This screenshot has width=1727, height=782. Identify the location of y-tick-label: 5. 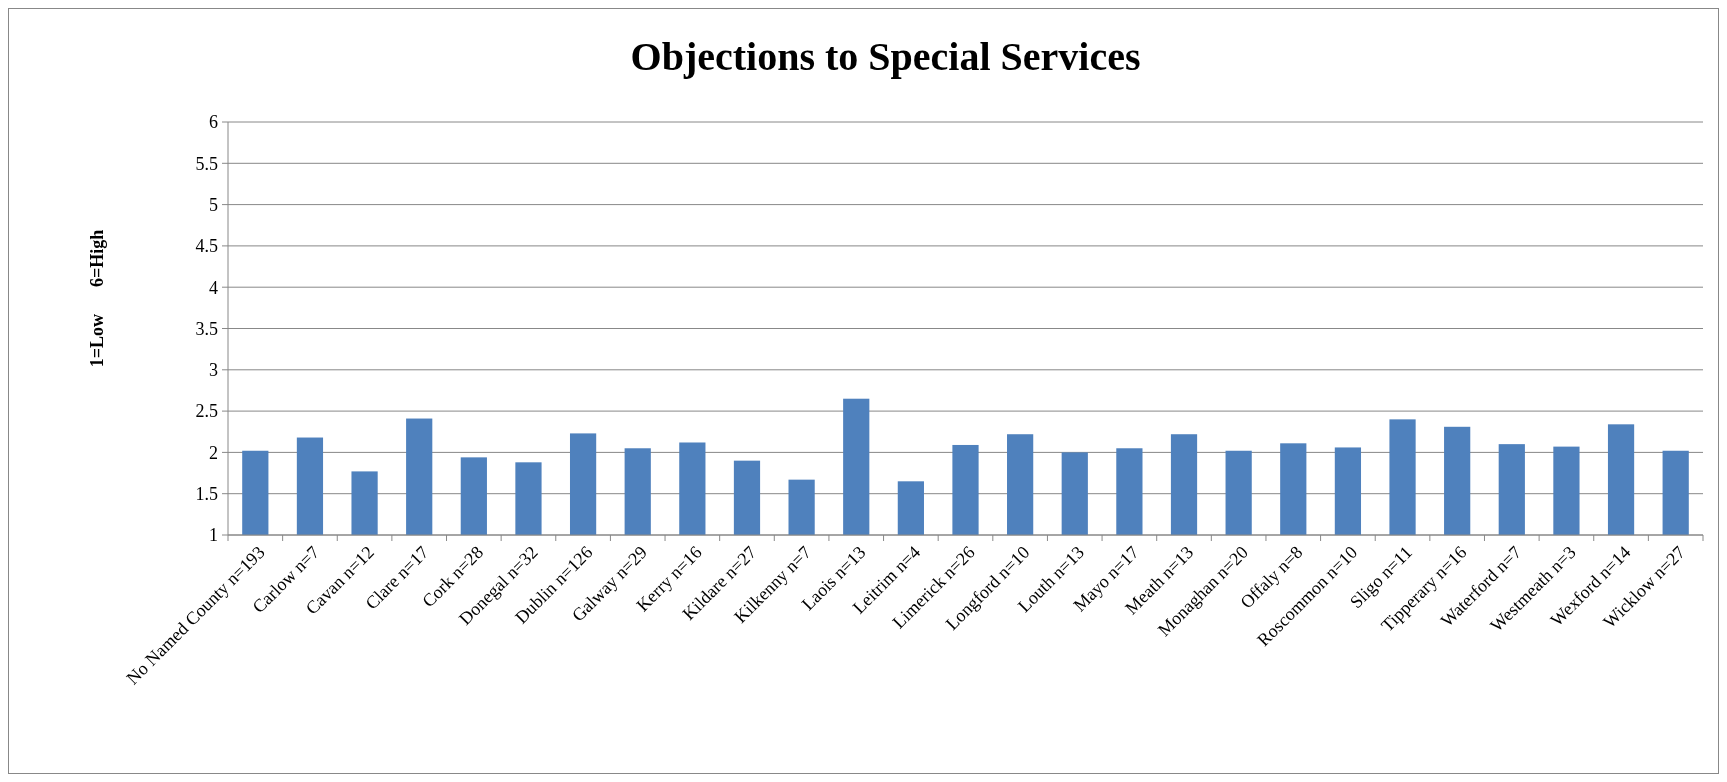
(213, 204).